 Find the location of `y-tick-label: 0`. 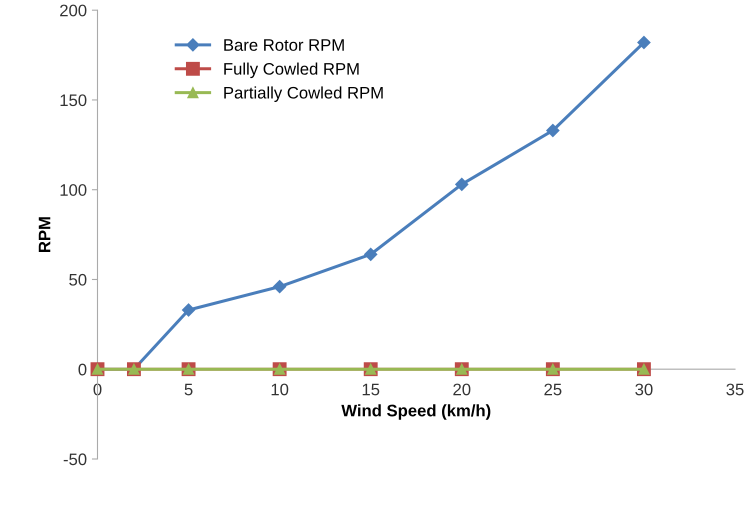

y-tick-label: 0 is located at coordinates (82, 370).